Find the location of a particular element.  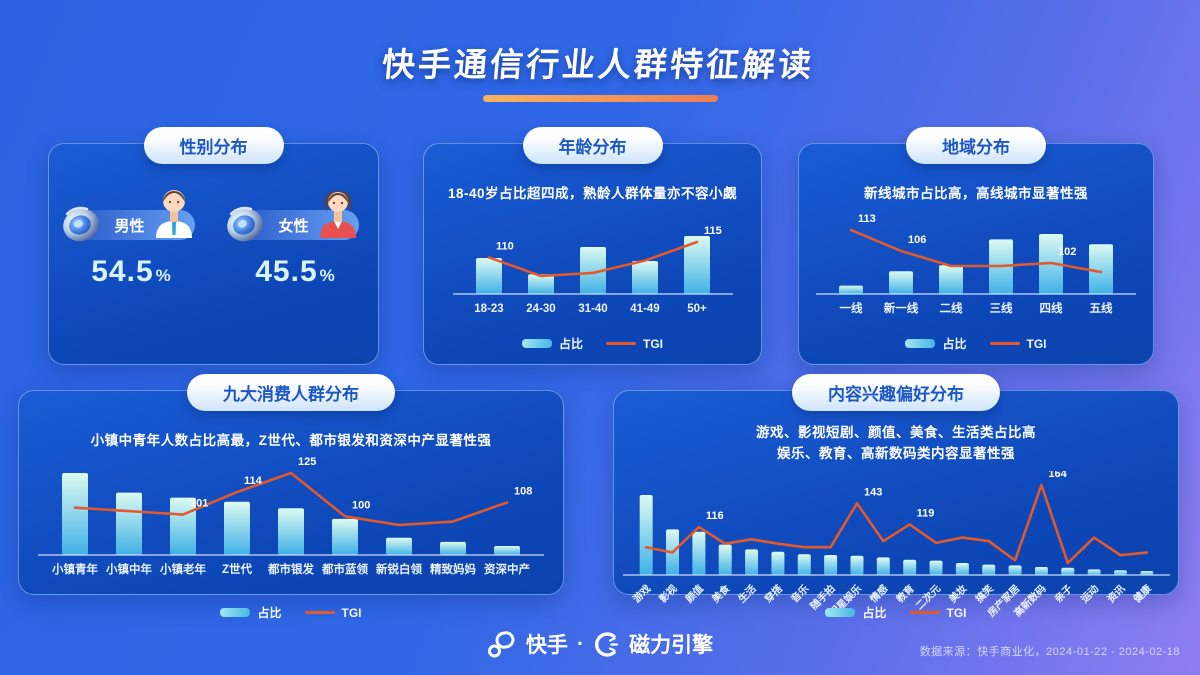

category-label: 亲子 is located at coordinates (1062, 593).